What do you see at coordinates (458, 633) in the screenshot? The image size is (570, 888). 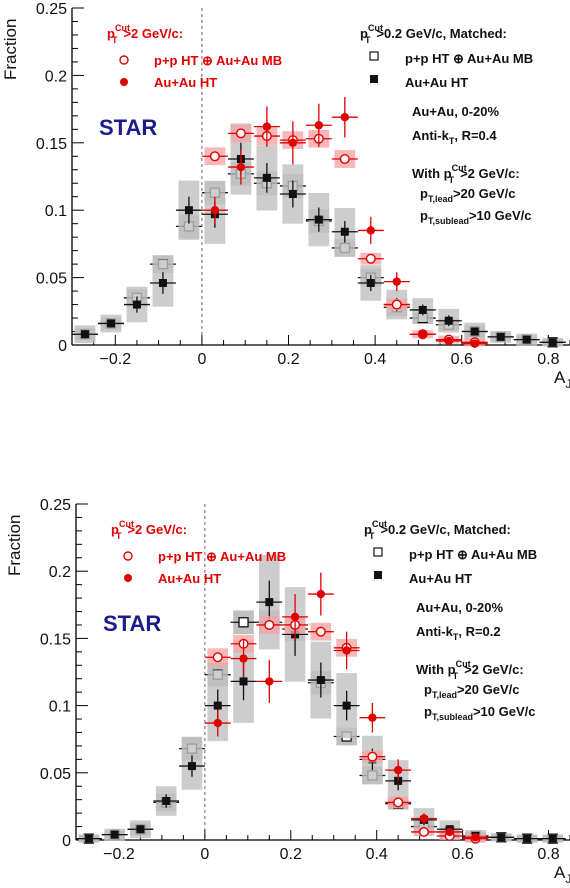 I see `annotation-algorithm: Anti-kT, R=0.2` at bounding box center [458, 633].